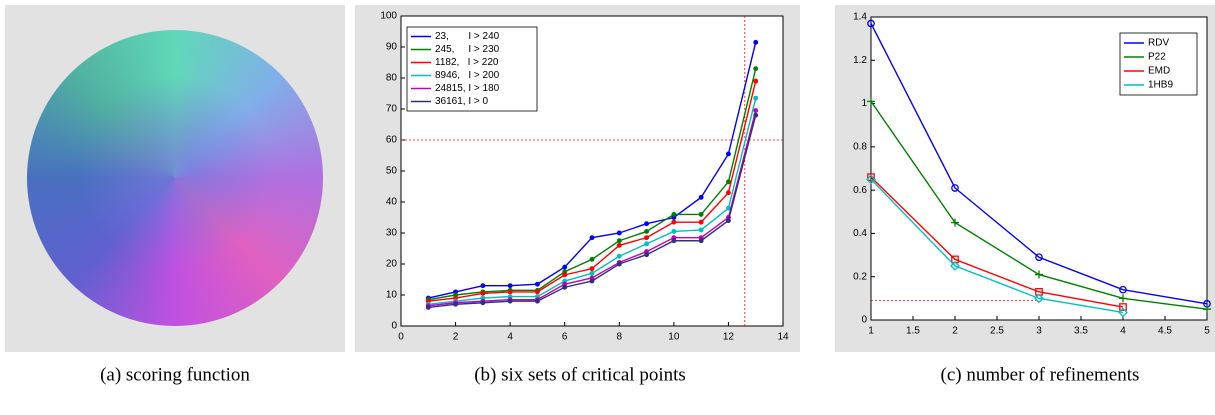 Image resolution: width=1215 pixels, height=415 pixels. I want to click on y-tick-label: 60, so click(392, 140).